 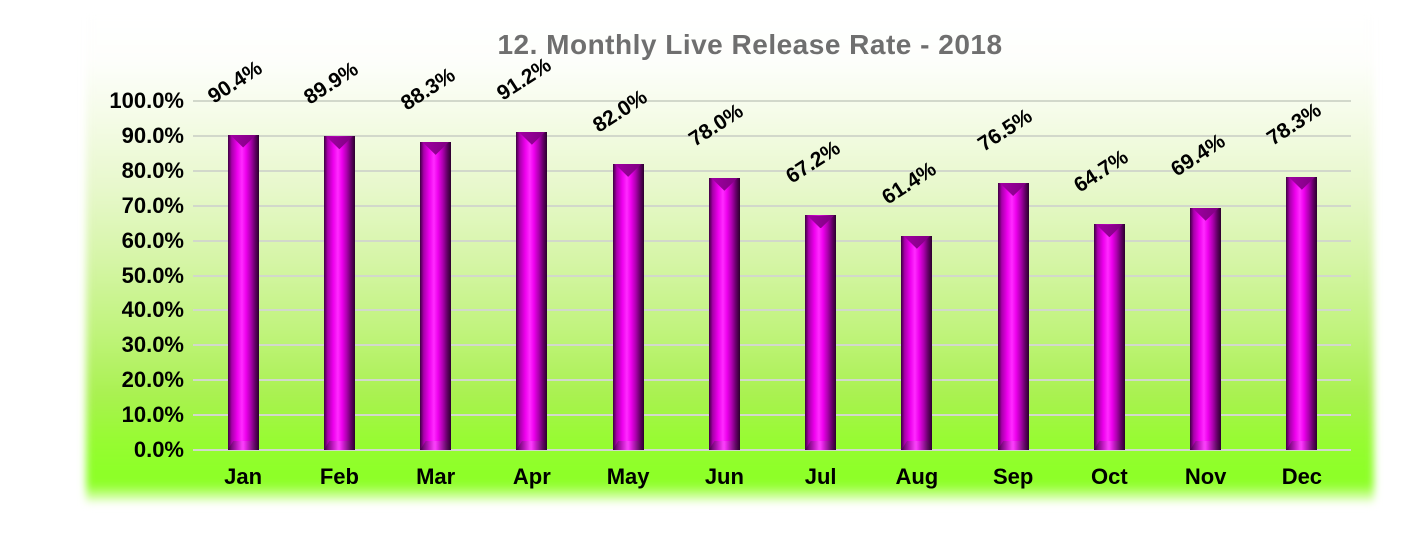 What do you see at coordinates (339, 476) in the screenshot?
I see `month-label: Feb` at bounding box center [339, 476].